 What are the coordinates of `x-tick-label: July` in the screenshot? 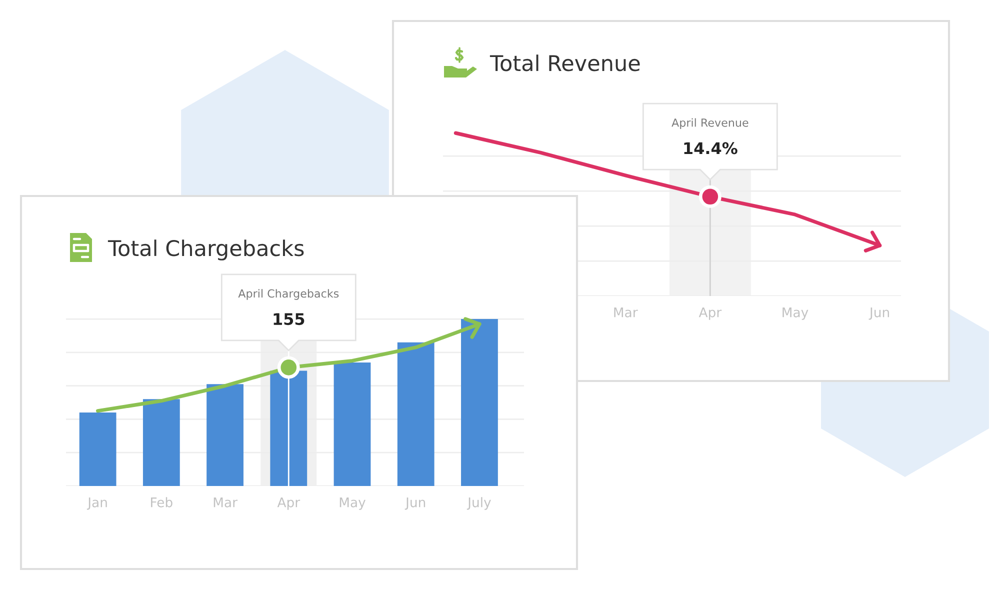 It's located at (478, 503).